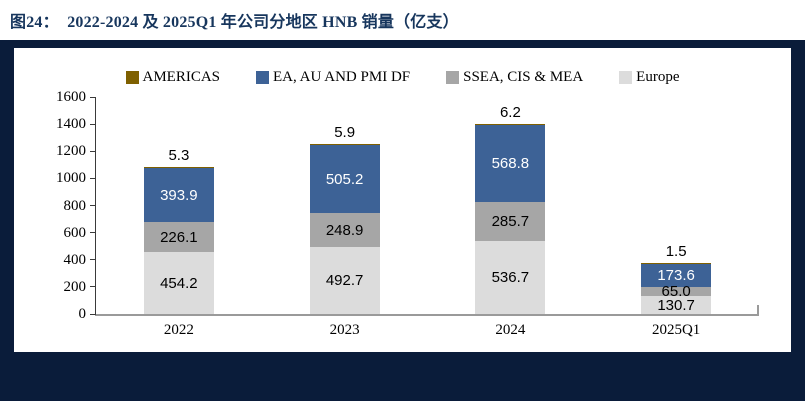  I want to click on bar-value-label: 454.2, so click(179, 283).